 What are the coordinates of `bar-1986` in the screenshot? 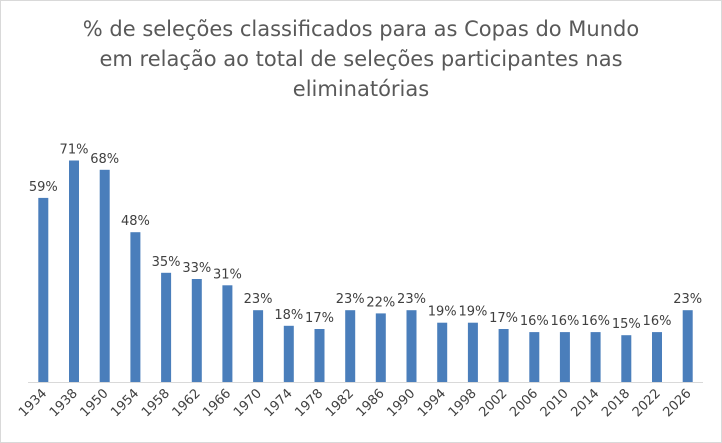 It's located at (380, 347).